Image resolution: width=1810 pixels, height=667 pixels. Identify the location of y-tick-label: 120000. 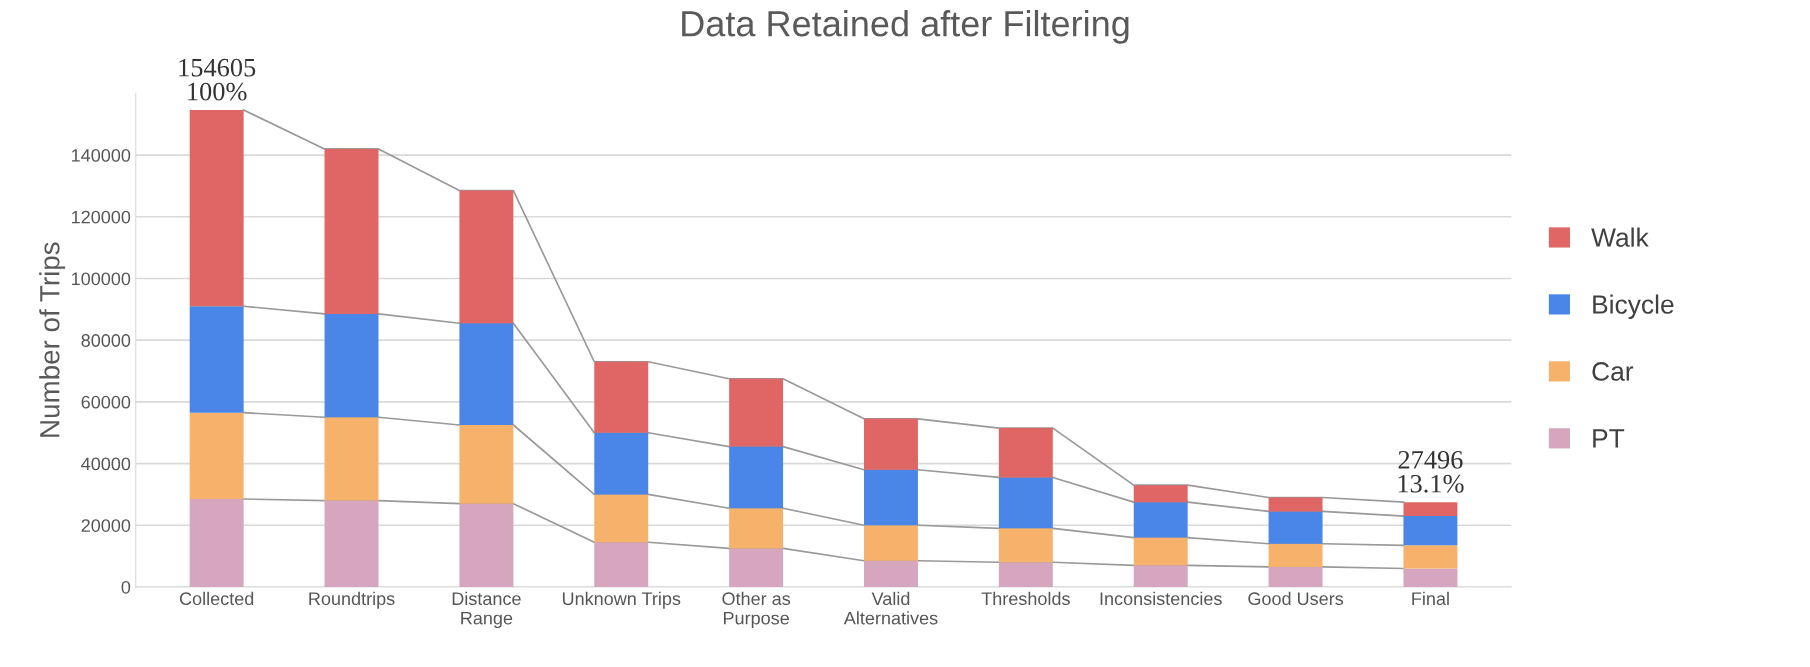
(101, 217).